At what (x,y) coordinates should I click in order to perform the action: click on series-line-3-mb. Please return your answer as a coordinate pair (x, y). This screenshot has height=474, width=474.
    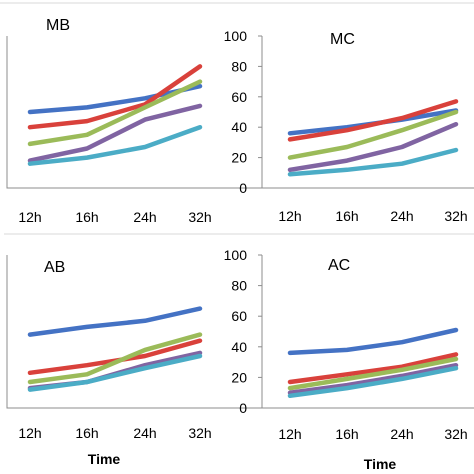
    Looking at the image, I should click on (115, 113).